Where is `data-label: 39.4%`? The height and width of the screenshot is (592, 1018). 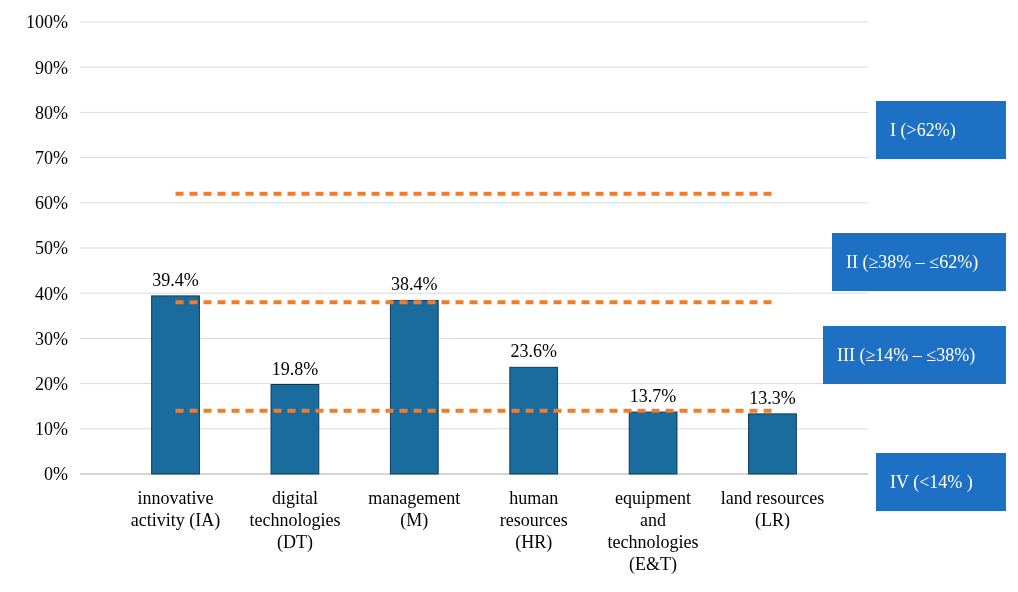 data-label: 39.4% is located at coordinates (175, 279).